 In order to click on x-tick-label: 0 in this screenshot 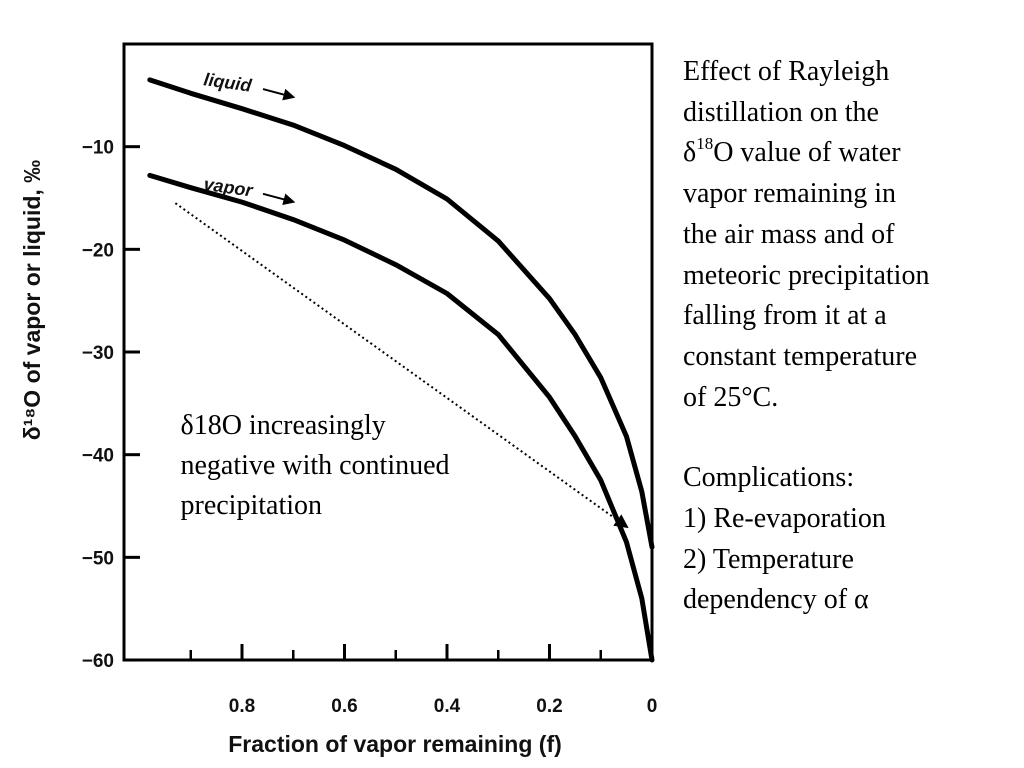, I will do `click(652, 706)`.